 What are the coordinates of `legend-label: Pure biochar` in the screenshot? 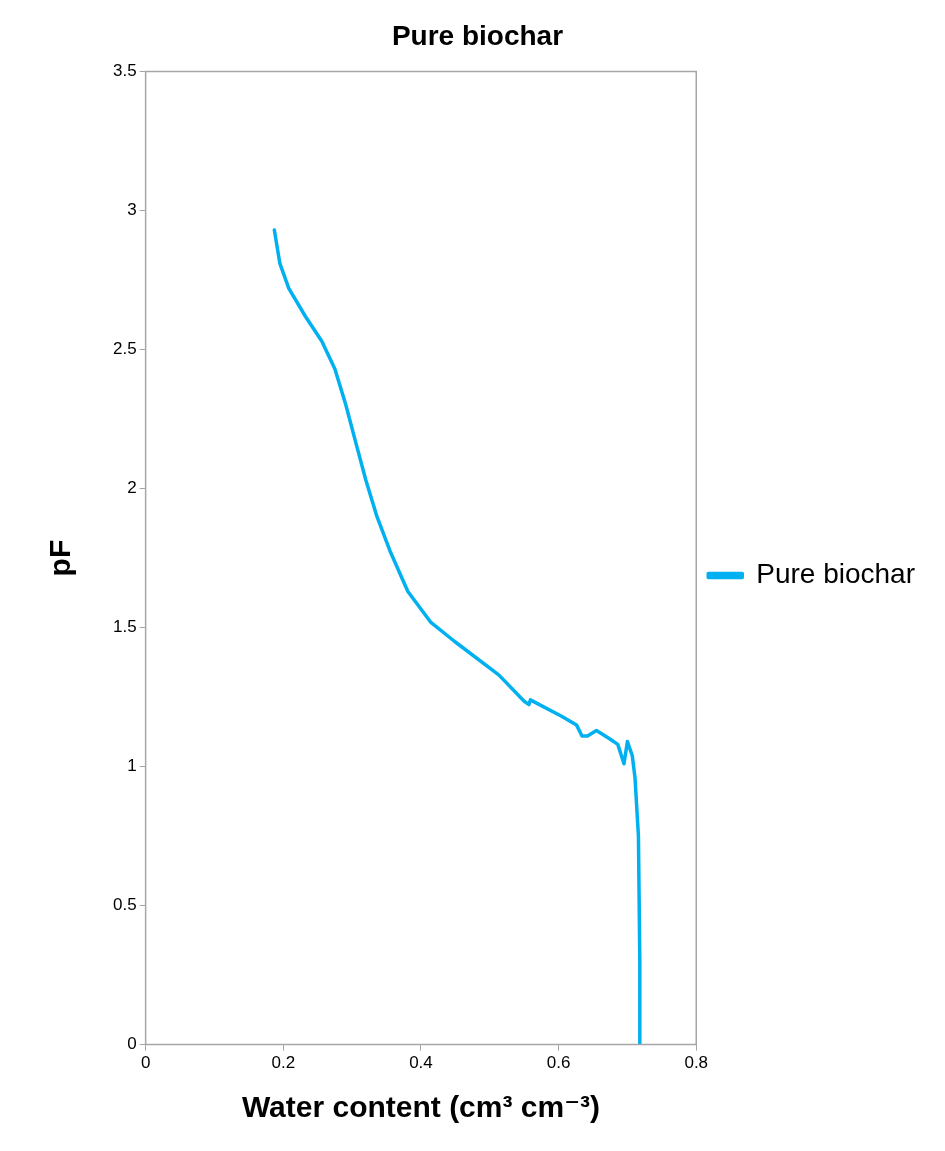 It's located at (836, 574).